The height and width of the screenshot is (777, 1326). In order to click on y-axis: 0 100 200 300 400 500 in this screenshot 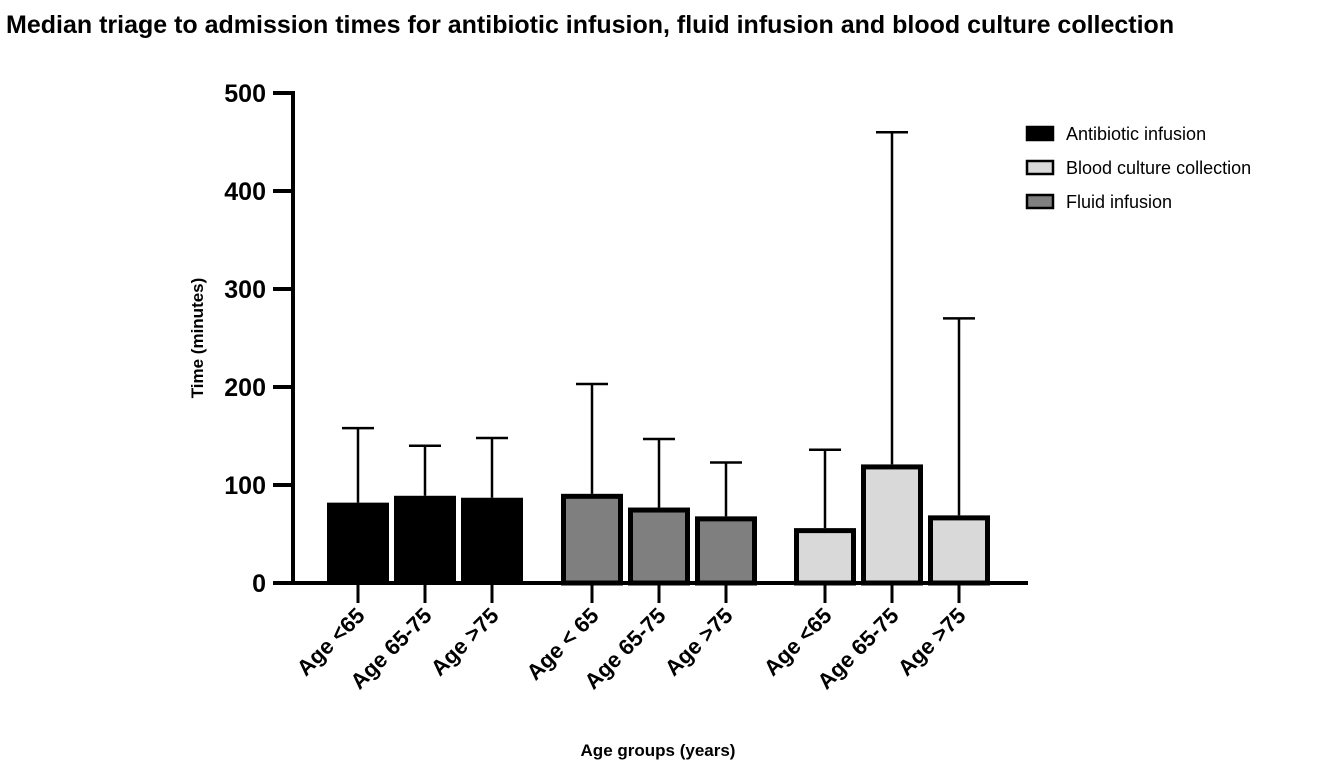, I will do `click(259, 339)`.